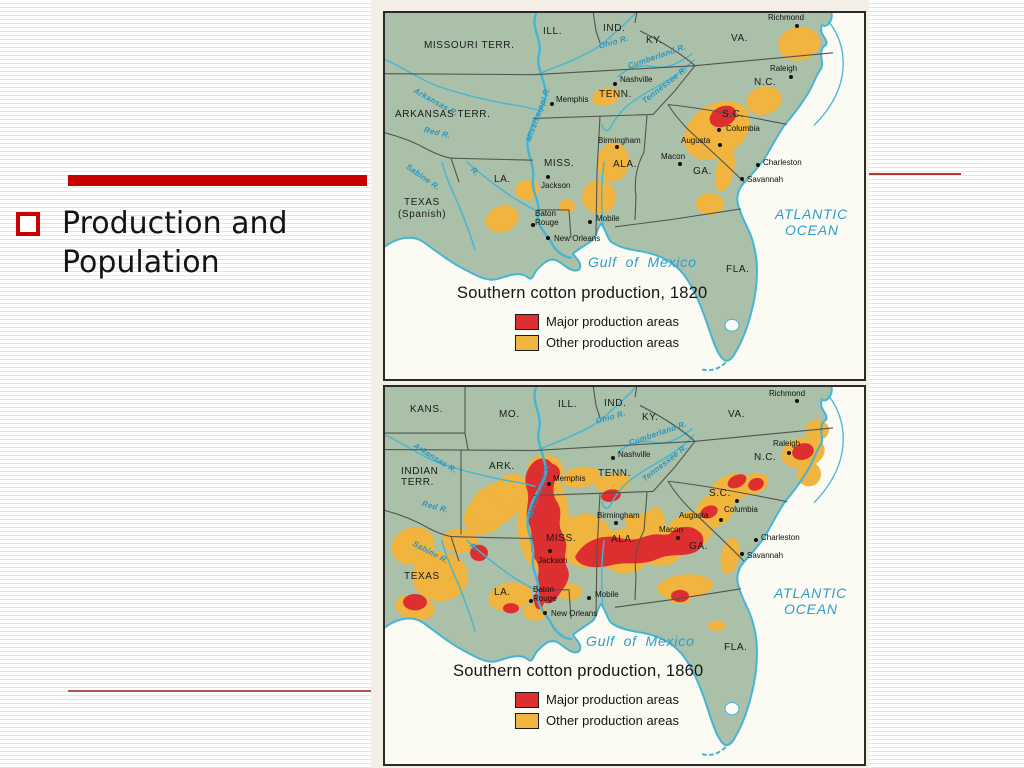  Describe the element at coordinates (443, 114) in the screenshot. I see `state-label: ARKANSAS TERR.` at that location.